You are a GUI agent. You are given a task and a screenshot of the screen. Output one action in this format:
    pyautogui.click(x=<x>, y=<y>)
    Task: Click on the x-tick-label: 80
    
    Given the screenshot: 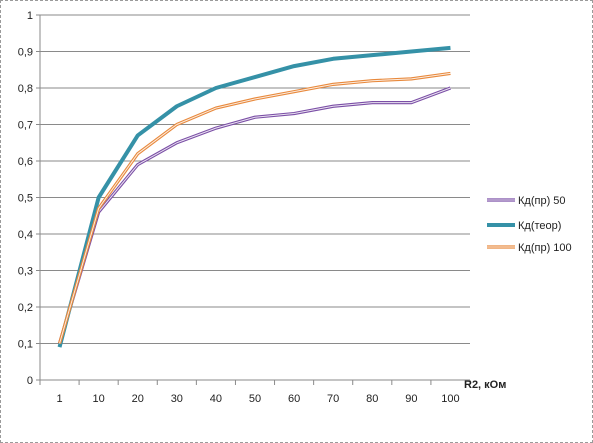 What is the action you would take?
    pyautogui.click(x=372, y=399)
    